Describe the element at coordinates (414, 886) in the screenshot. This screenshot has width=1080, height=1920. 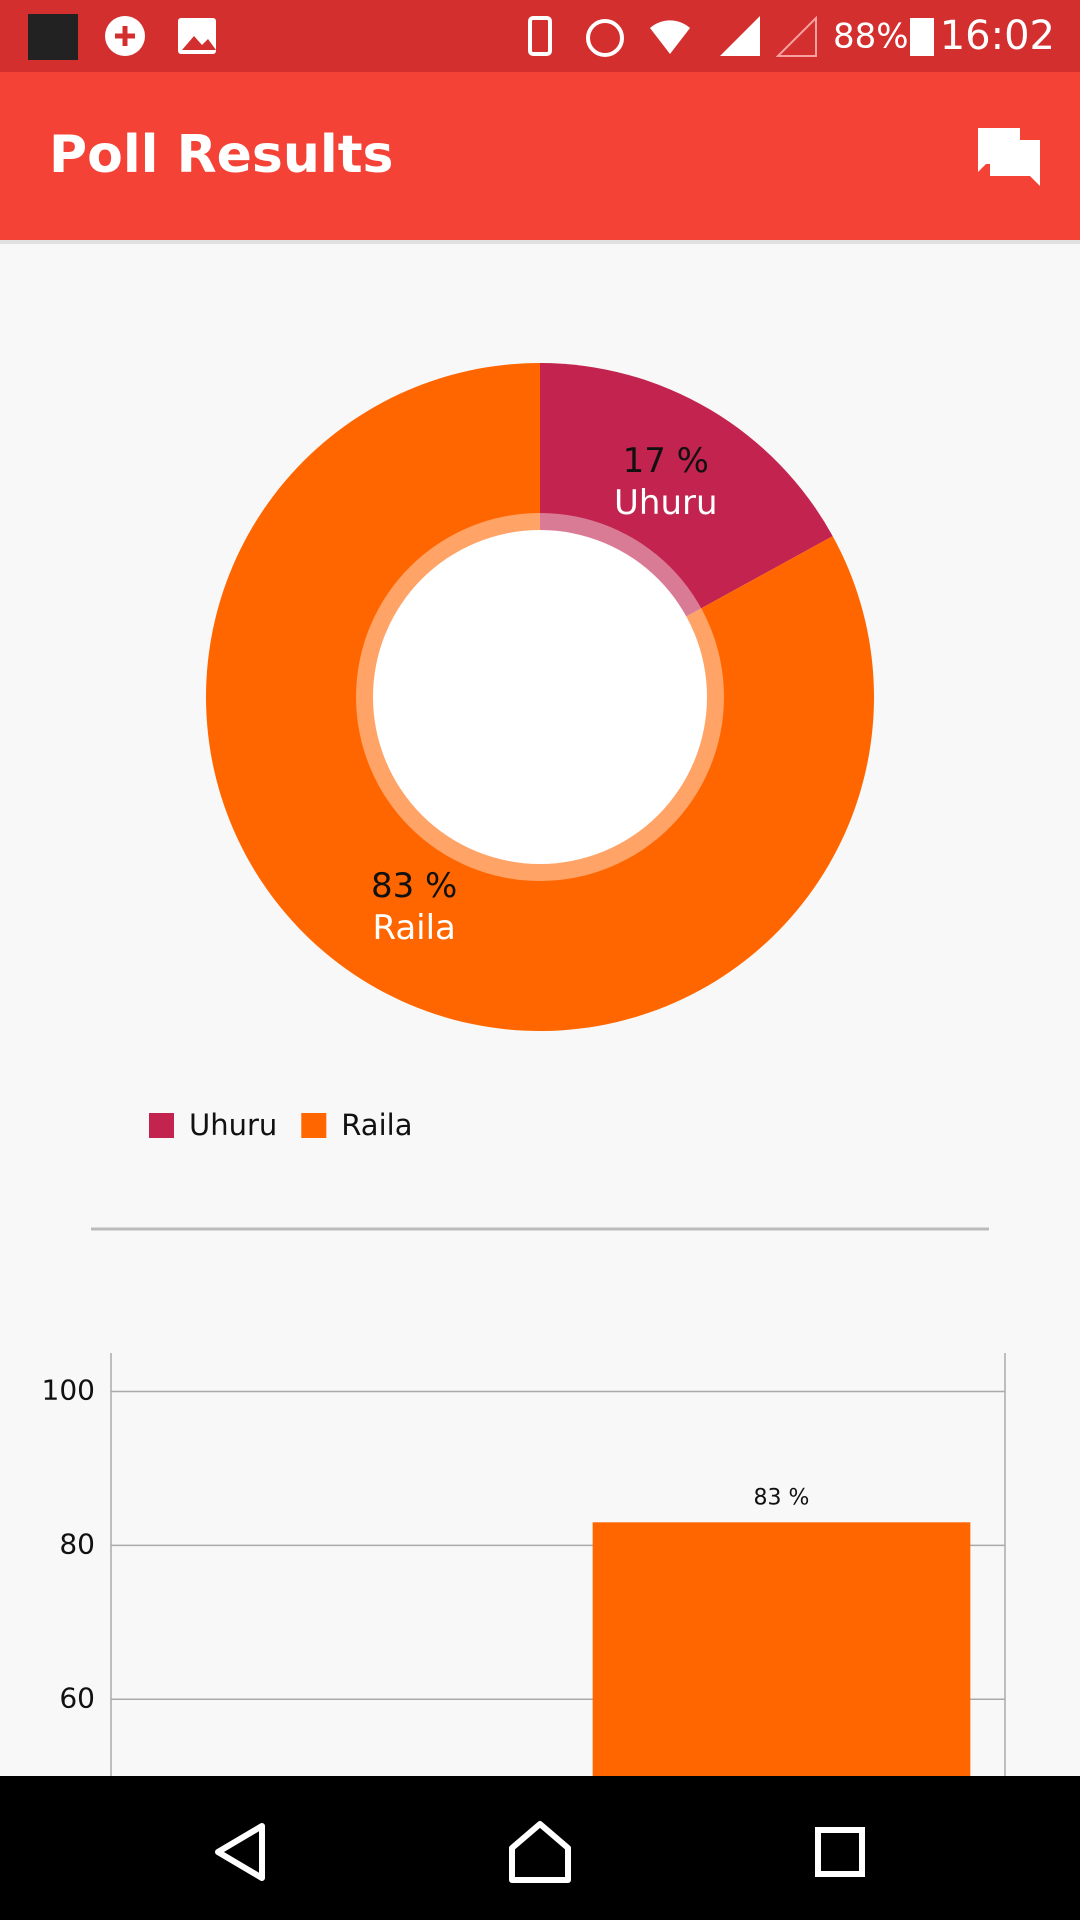
I see `slice-value-label: 83 %` at that location.